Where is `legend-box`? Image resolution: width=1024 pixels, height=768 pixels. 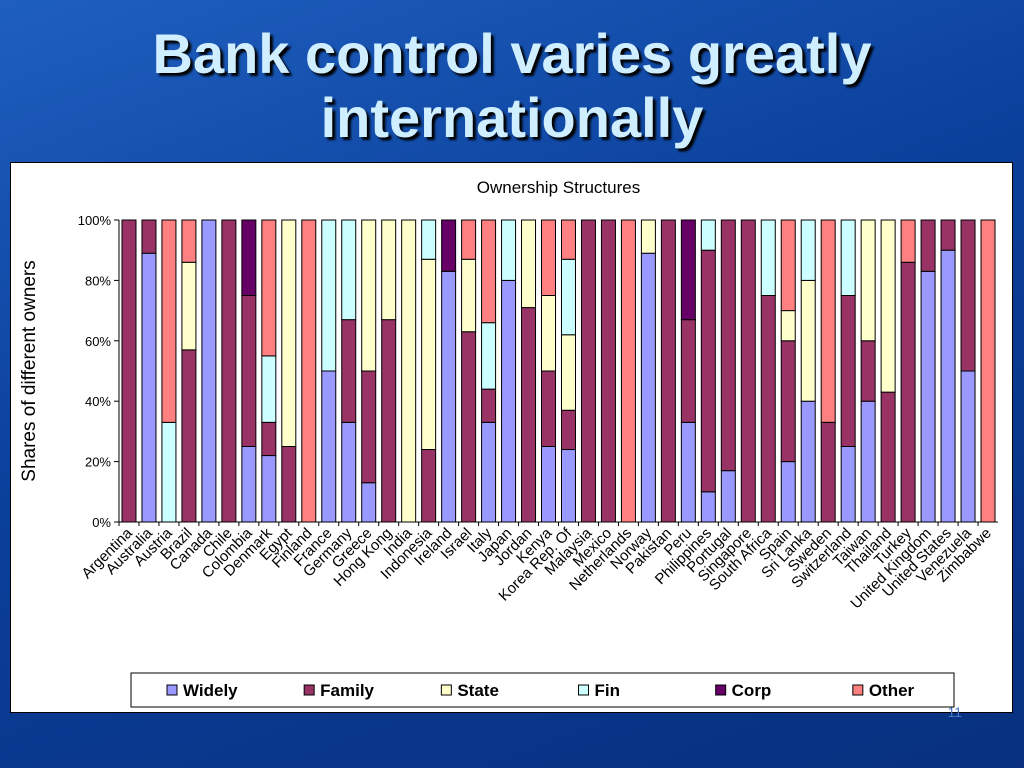 legend-box is located at coordinates (542, 690).